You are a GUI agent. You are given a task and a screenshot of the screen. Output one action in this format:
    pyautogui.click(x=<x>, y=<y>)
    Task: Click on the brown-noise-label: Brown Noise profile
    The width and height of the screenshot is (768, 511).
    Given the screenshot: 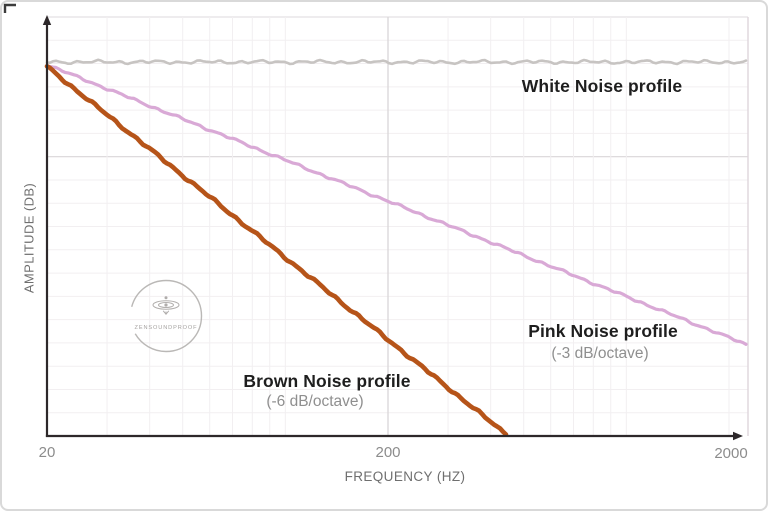 What is the action you would take?
    pyautogui.click(x=327, y=381)
    